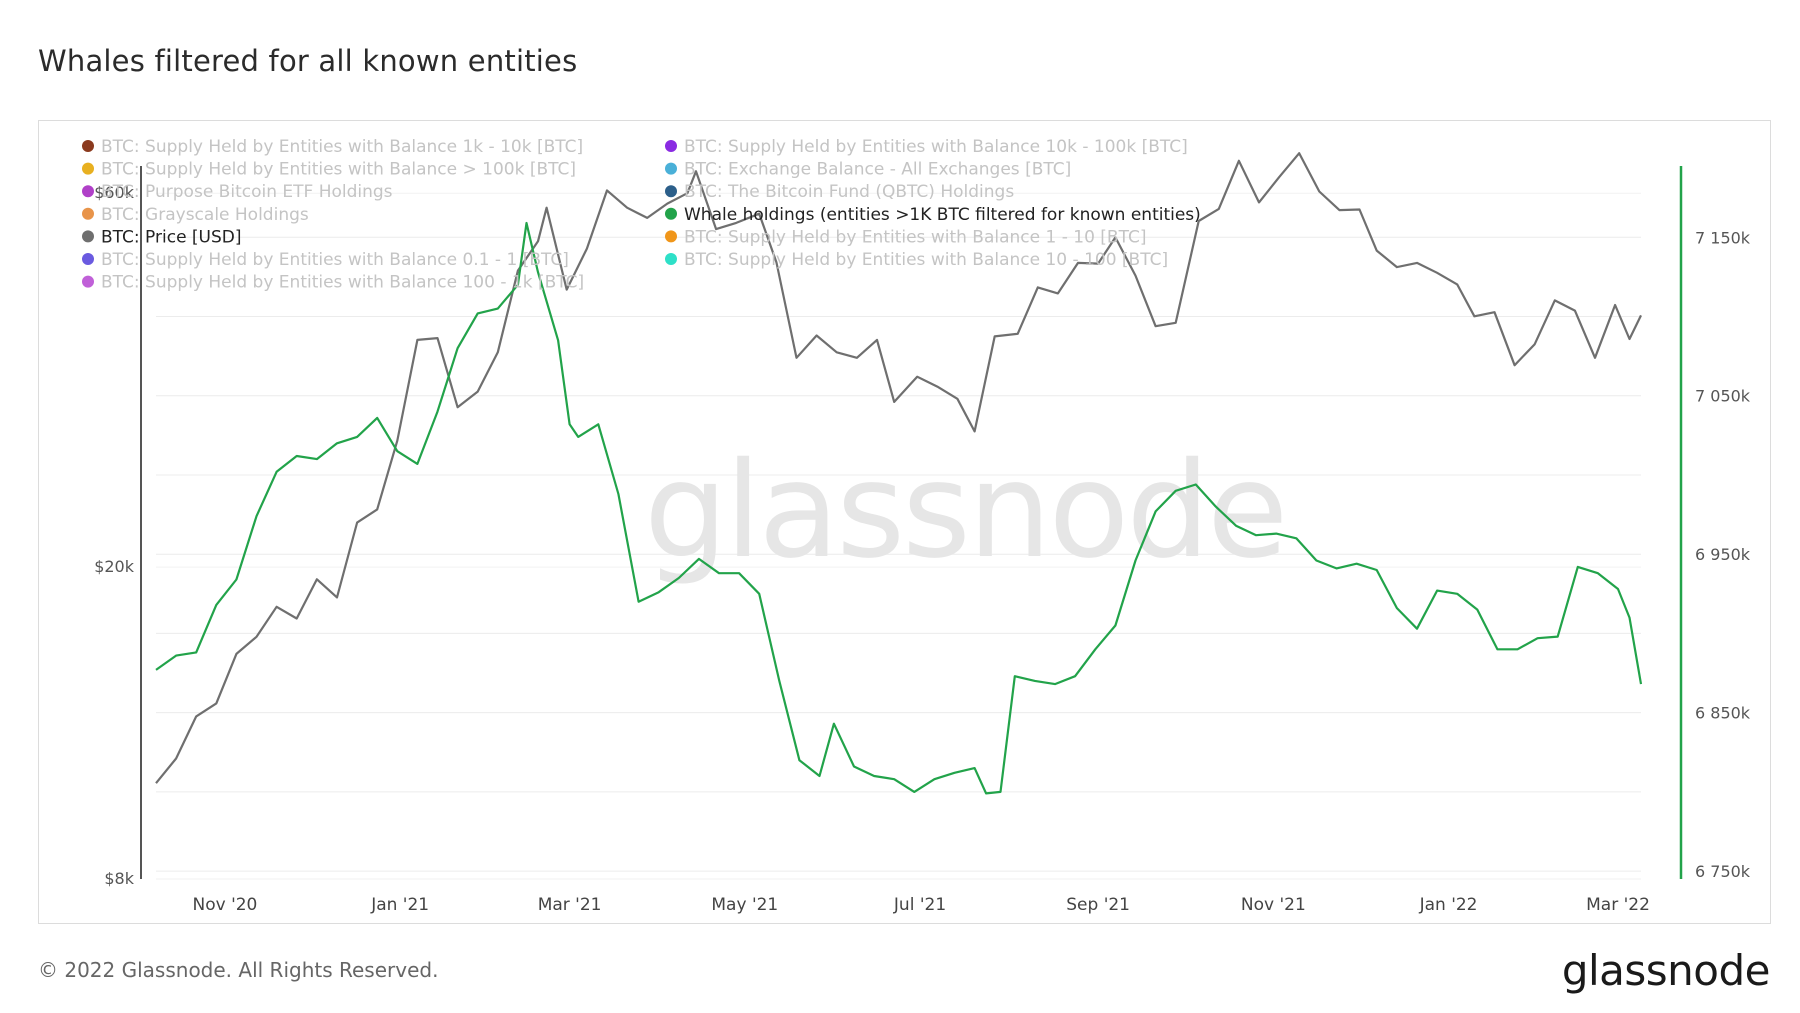 The height and width of the screenshot is (1013, 1800). What do you see at coordinates (1723, 871) in the screenshot?
I see `y-right-tick-label: 6 750k` at bounding box center [1723, 871].